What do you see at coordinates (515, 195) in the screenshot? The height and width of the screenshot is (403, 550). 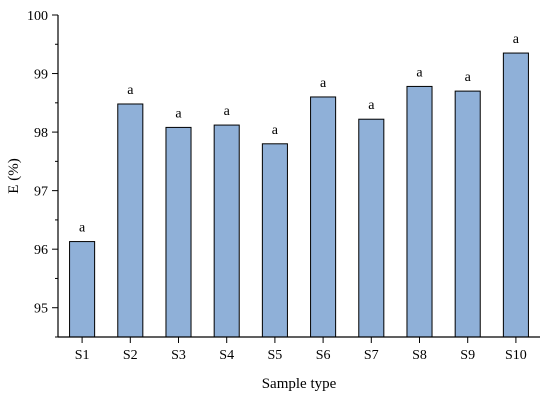 I see `bar-s10` at bounding box center [515, 195].